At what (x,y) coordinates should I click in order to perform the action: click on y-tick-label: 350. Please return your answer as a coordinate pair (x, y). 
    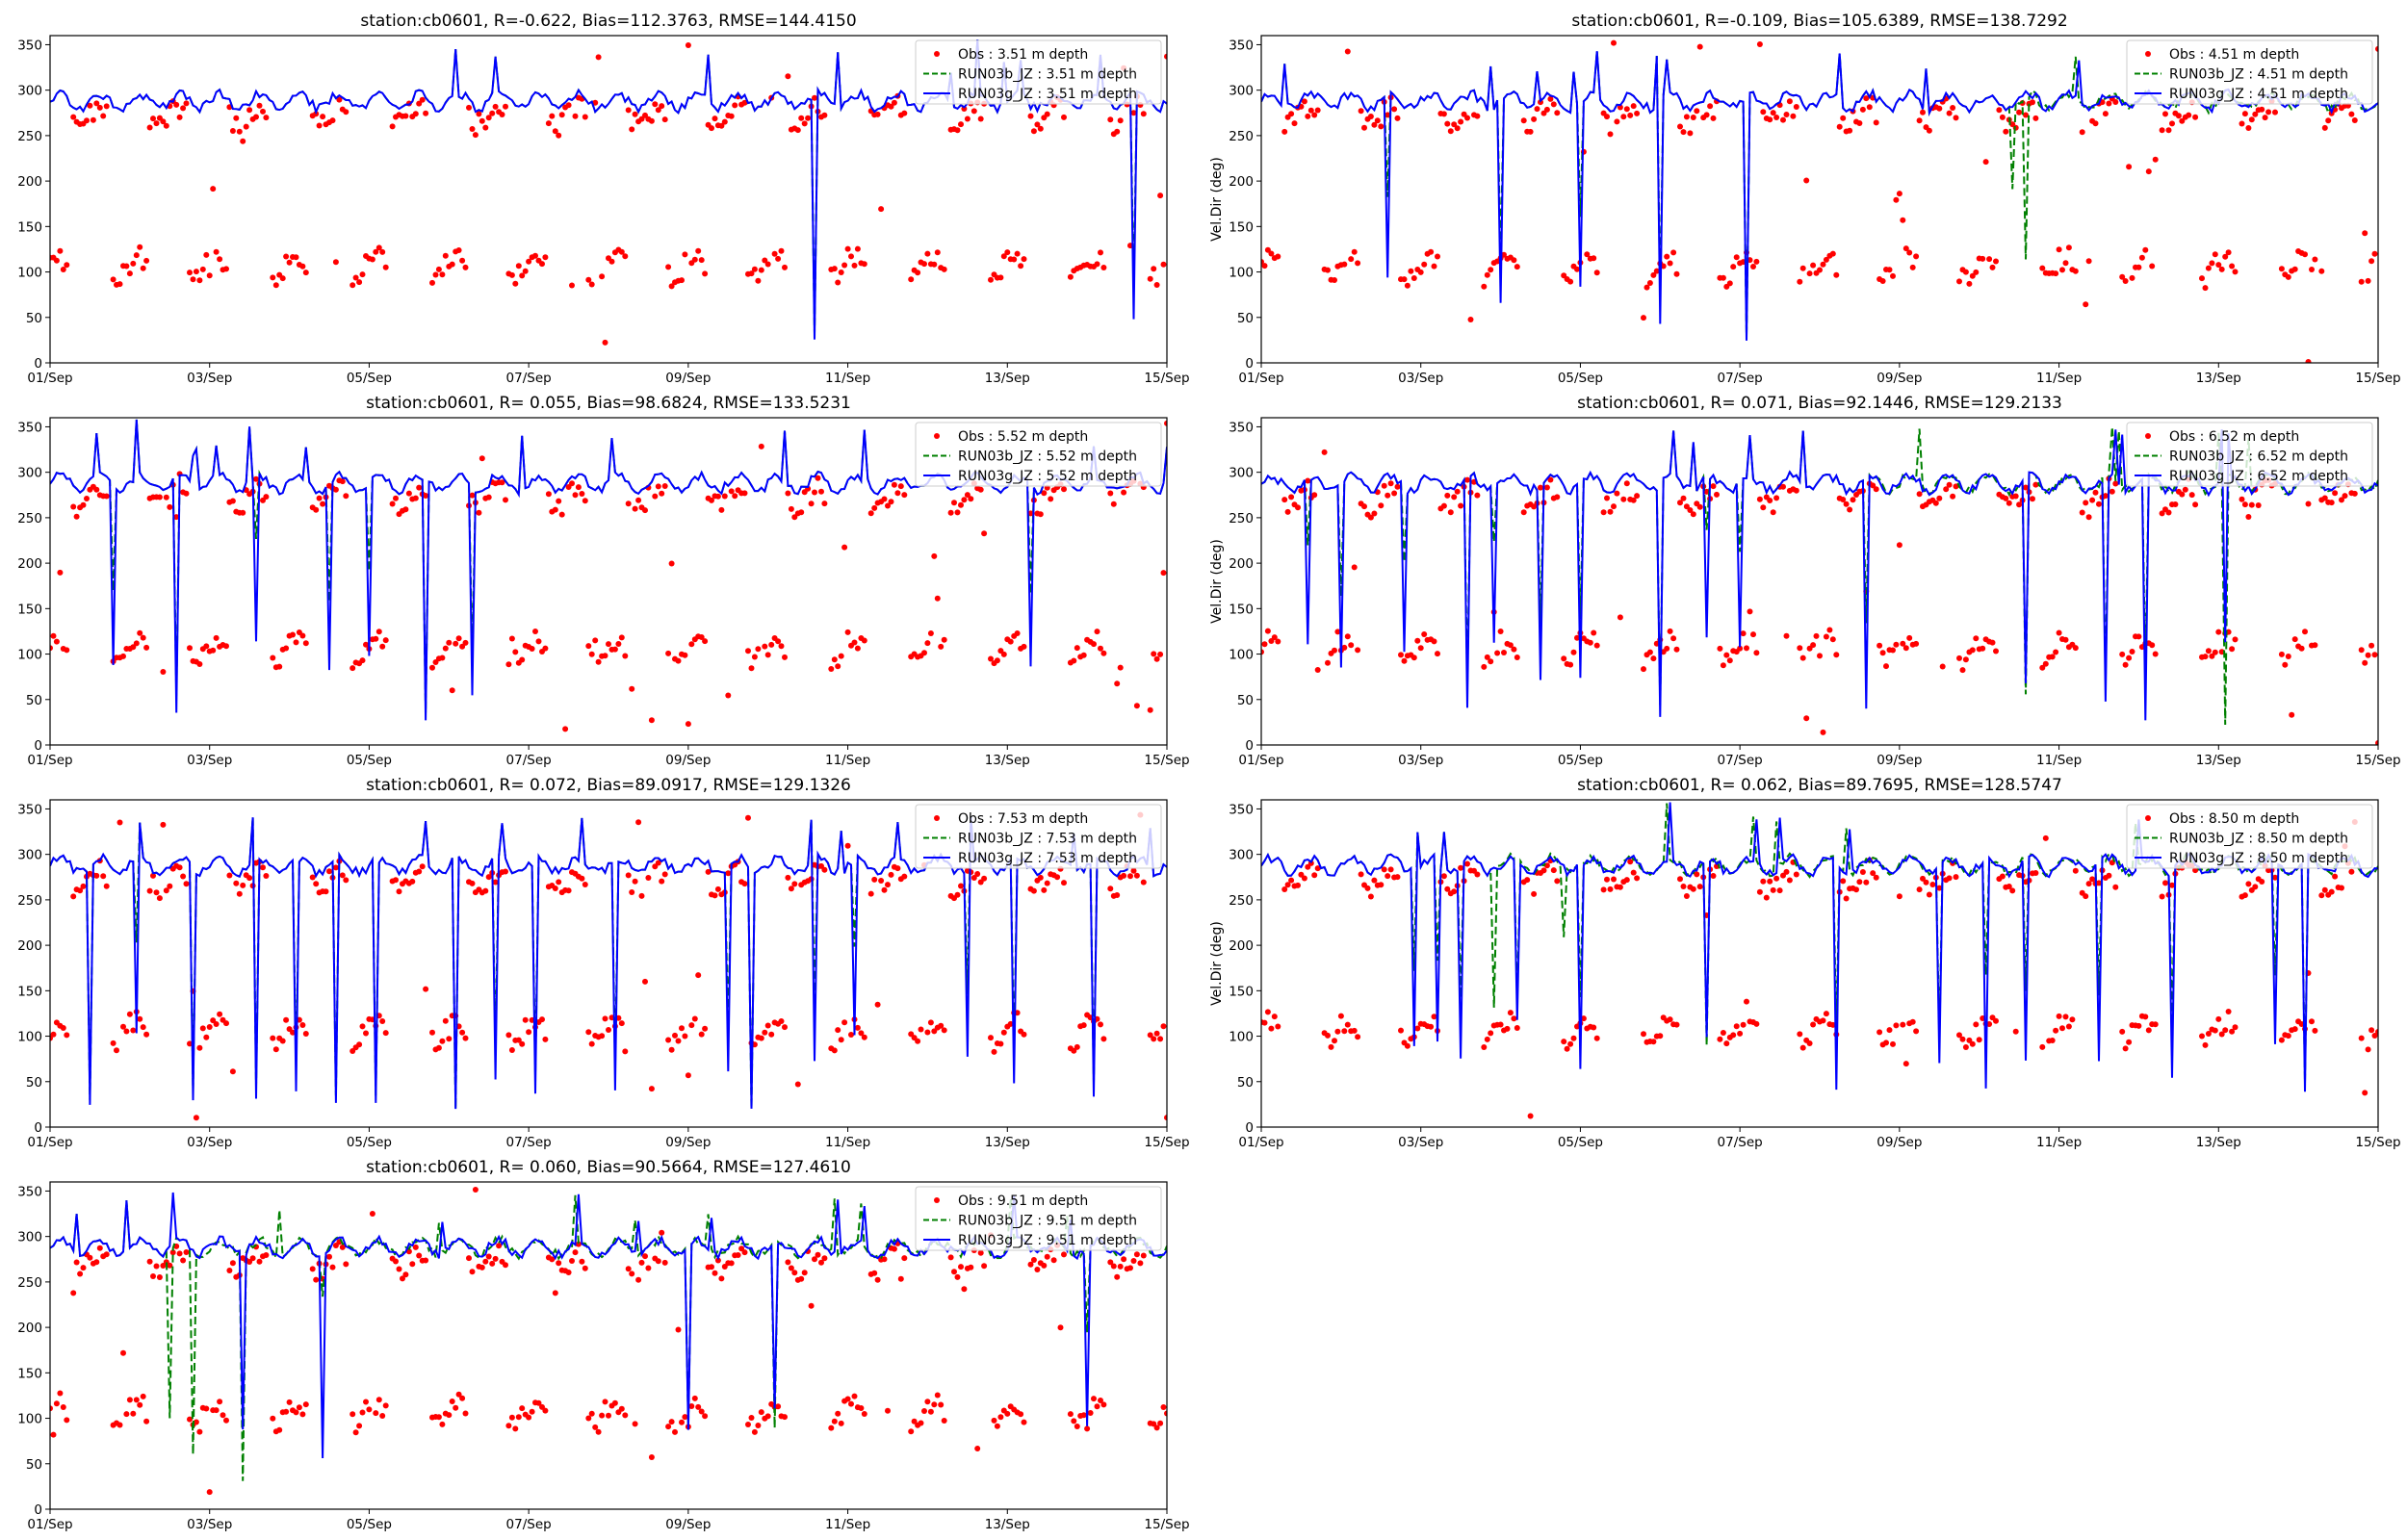
    Looking at the image, I should click on (29, 809).